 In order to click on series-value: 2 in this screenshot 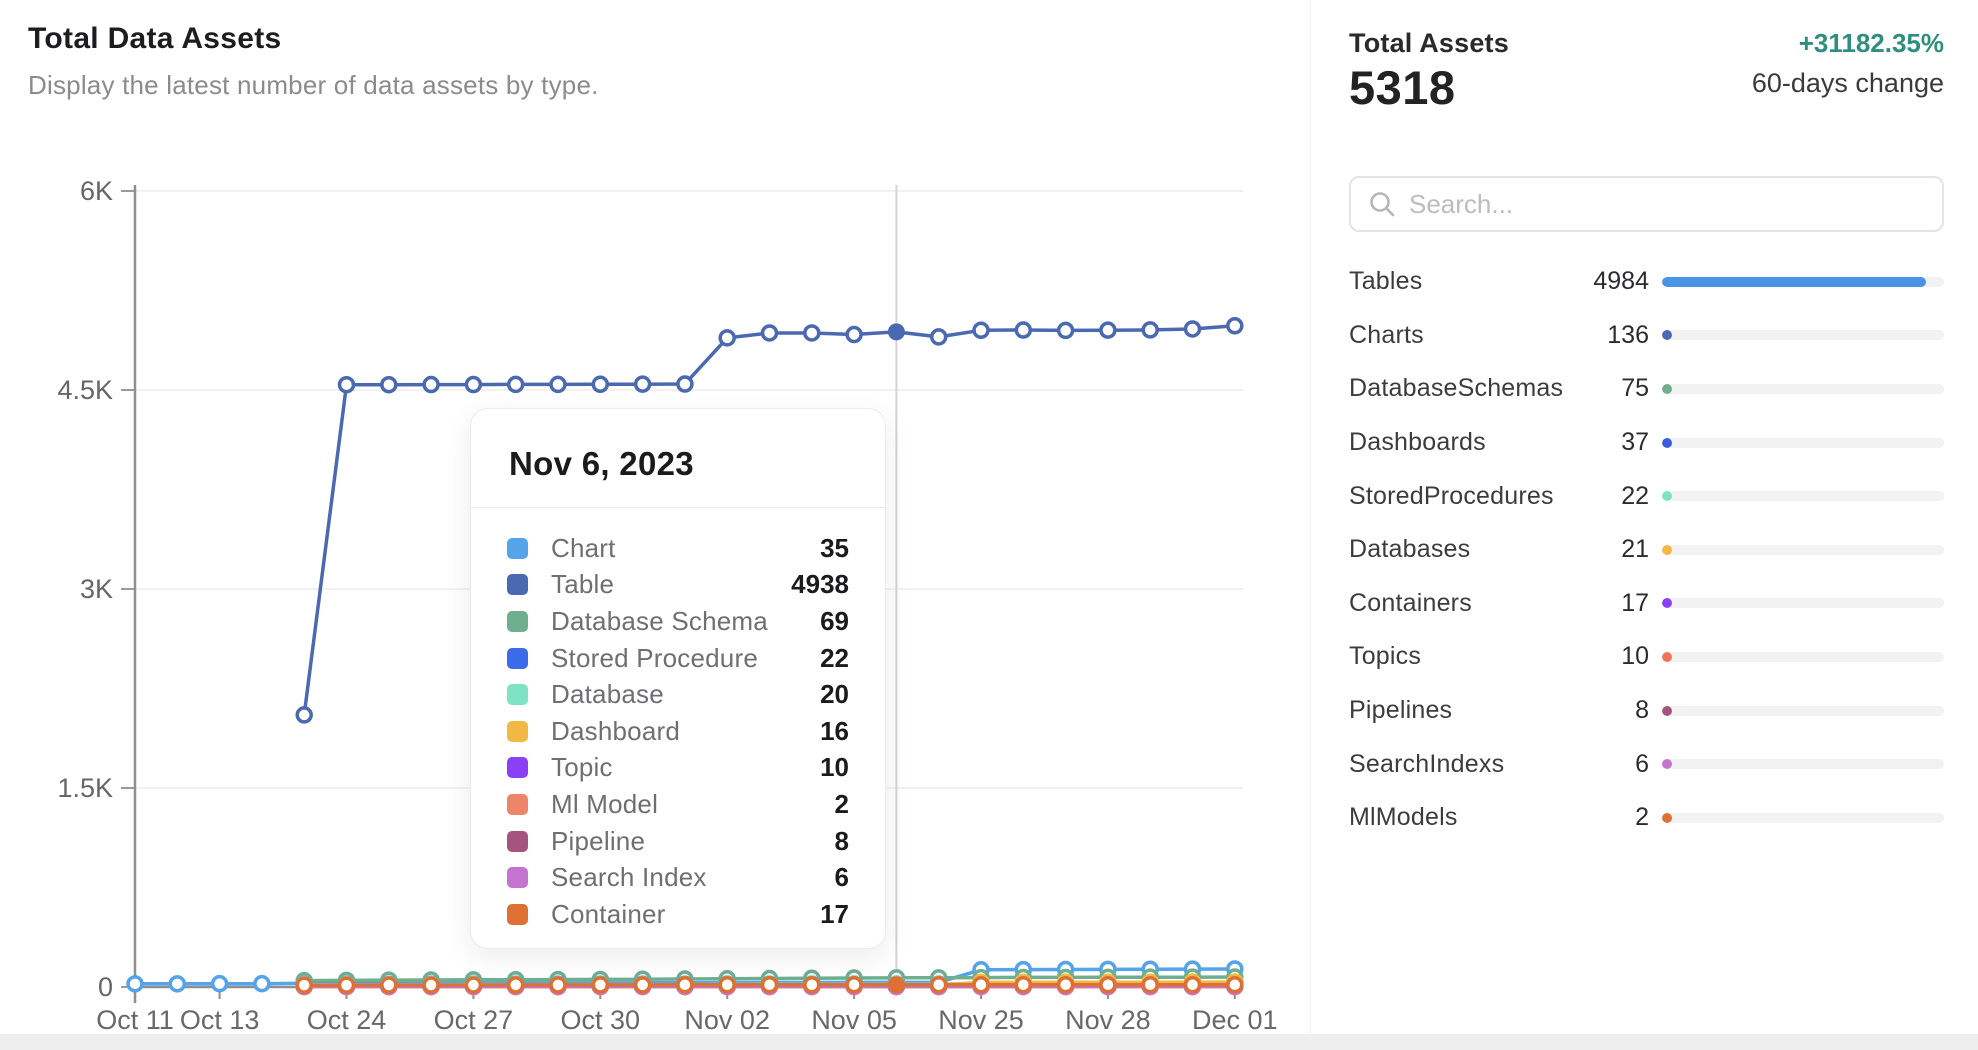, I will do `click(841, 803)`.